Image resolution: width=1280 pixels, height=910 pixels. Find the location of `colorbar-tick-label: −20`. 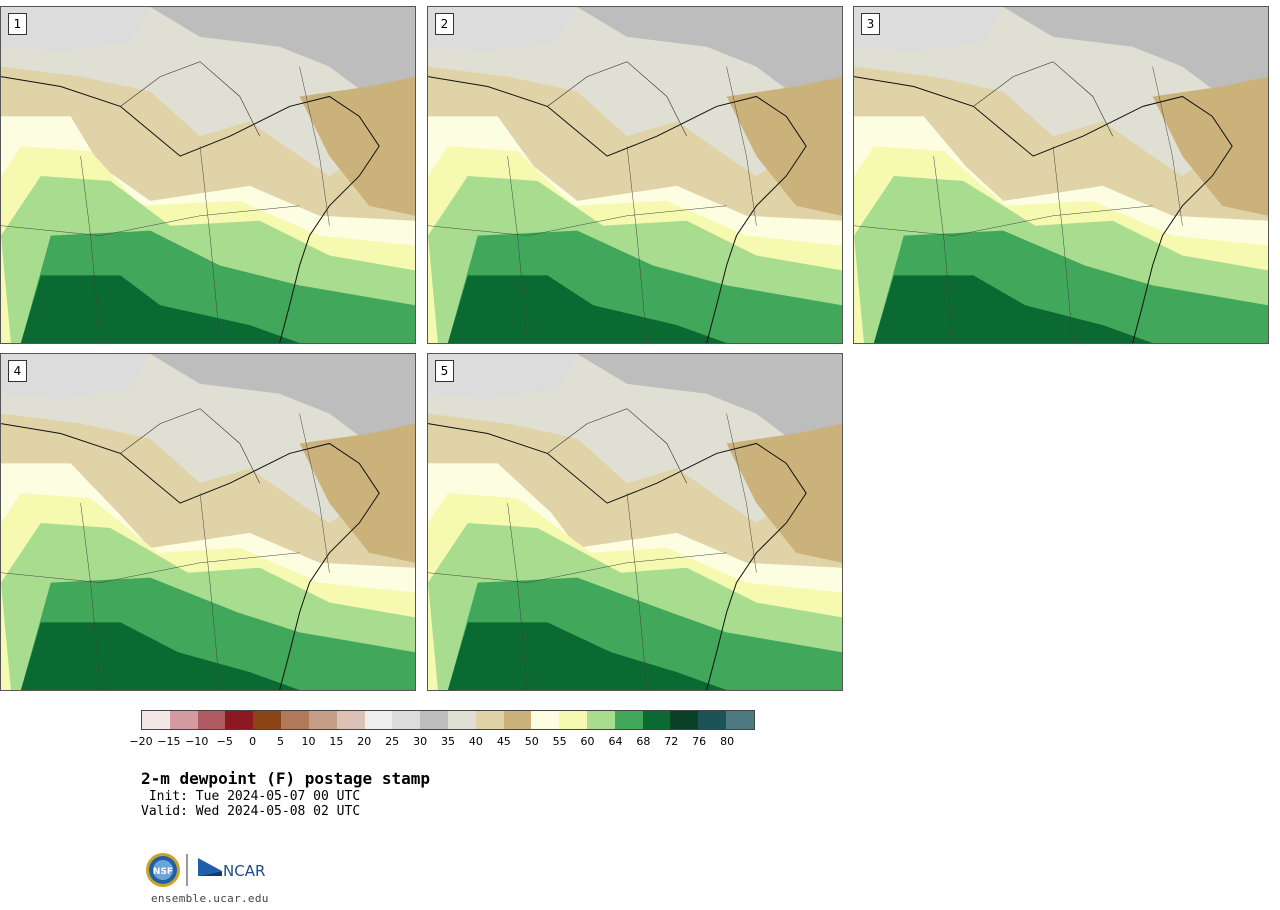

colorbar-tick-label: −20 is located at coordinates (141, 741).